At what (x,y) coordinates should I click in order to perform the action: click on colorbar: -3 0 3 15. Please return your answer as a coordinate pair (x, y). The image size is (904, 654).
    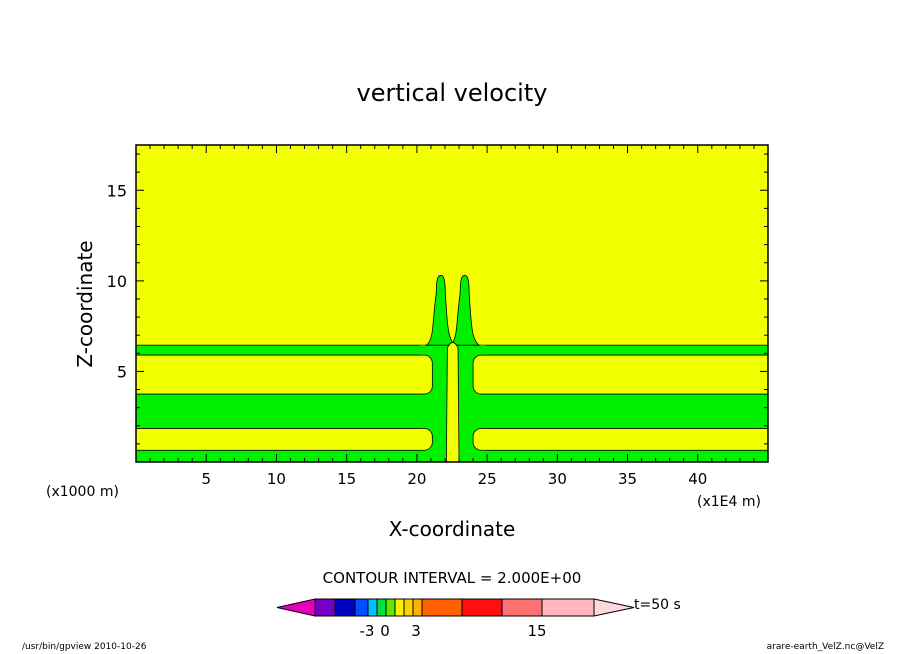
    Looking at the image, I should click on (455, 619).